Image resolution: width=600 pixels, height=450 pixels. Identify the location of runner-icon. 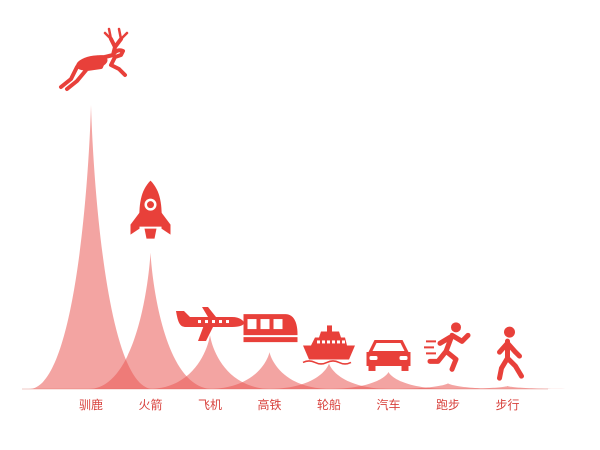
(447, 347).